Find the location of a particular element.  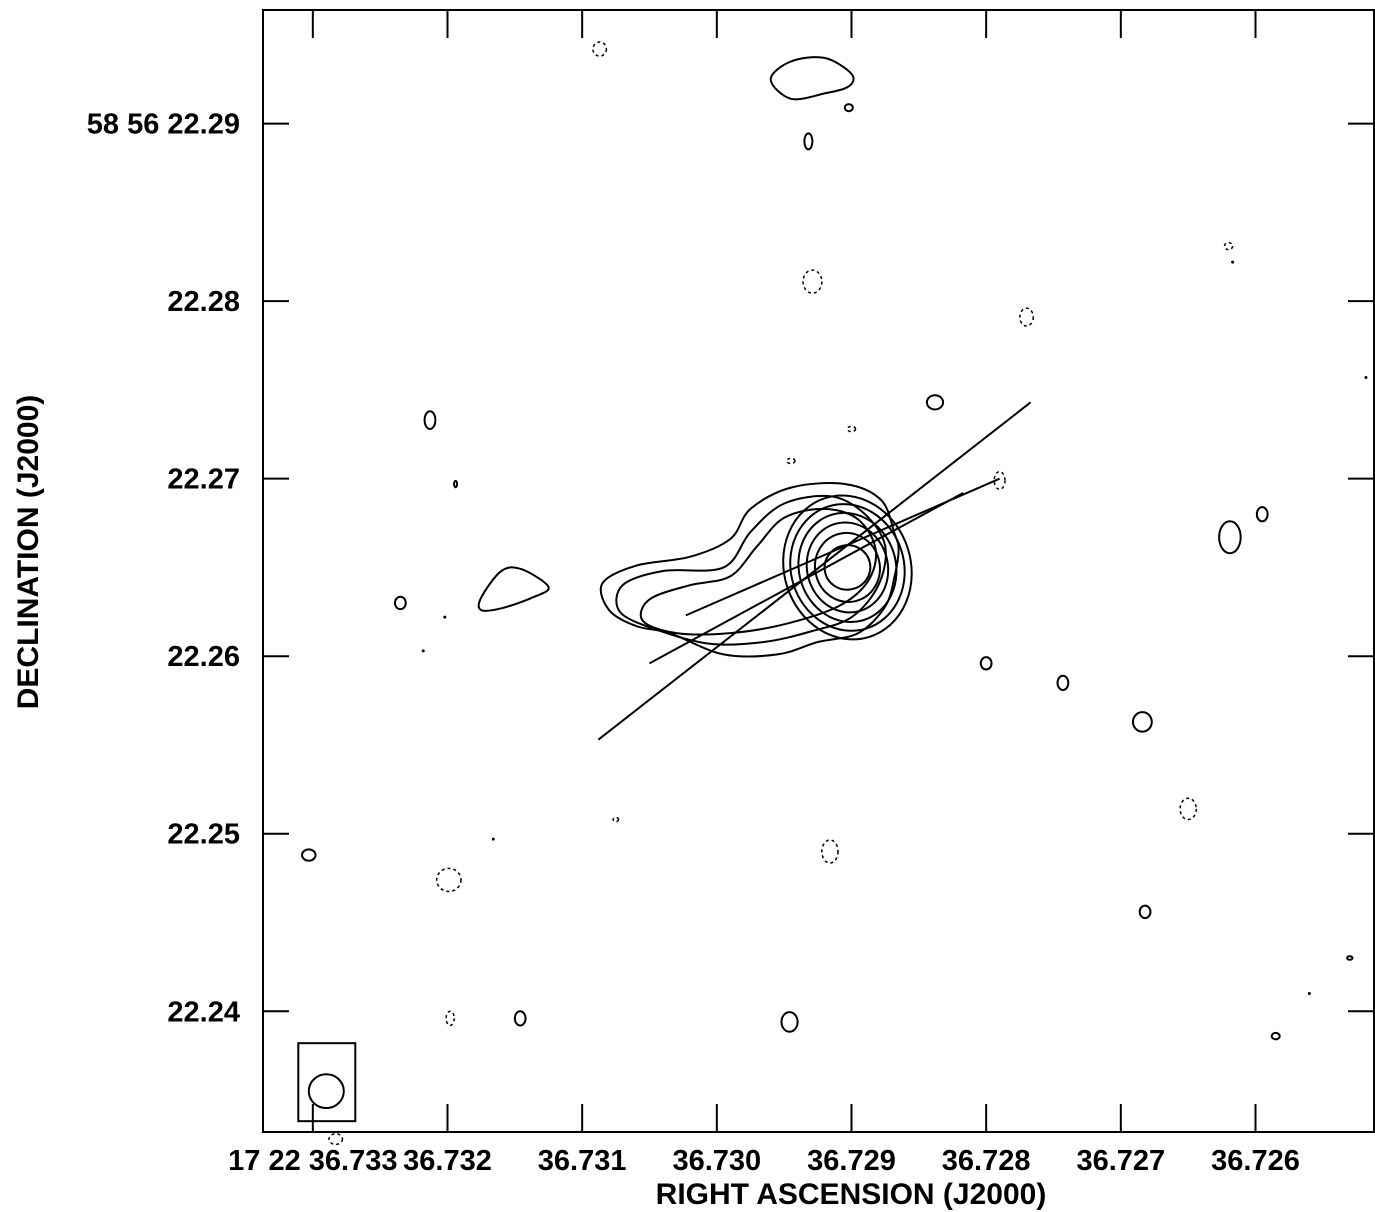

y-axis-title: DECLINATION (J2000) is located at coordinates (28, 552).